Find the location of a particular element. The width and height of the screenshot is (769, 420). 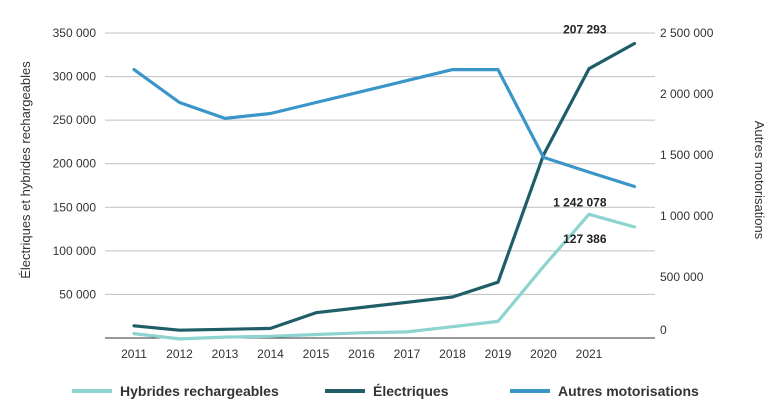

right-tick-label: 2 000 000 is located at coordinates (687, 94).